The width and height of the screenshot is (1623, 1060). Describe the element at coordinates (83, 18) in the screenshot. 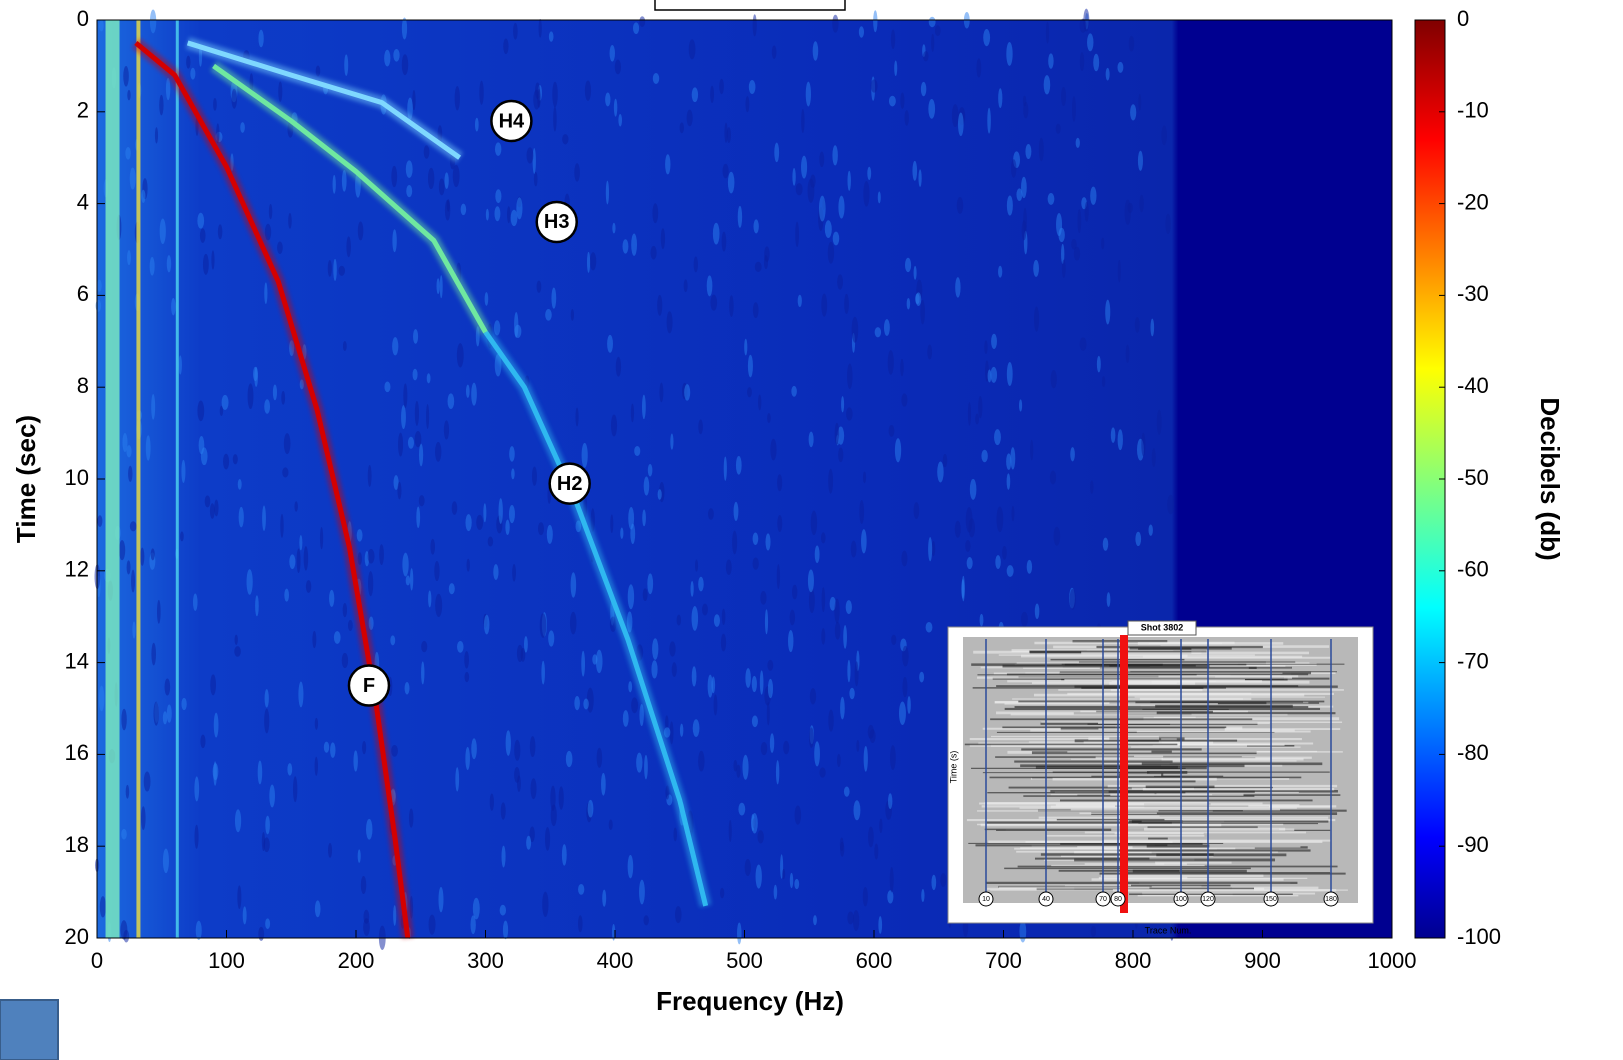

I see `y-tick-label: 0` at that location.